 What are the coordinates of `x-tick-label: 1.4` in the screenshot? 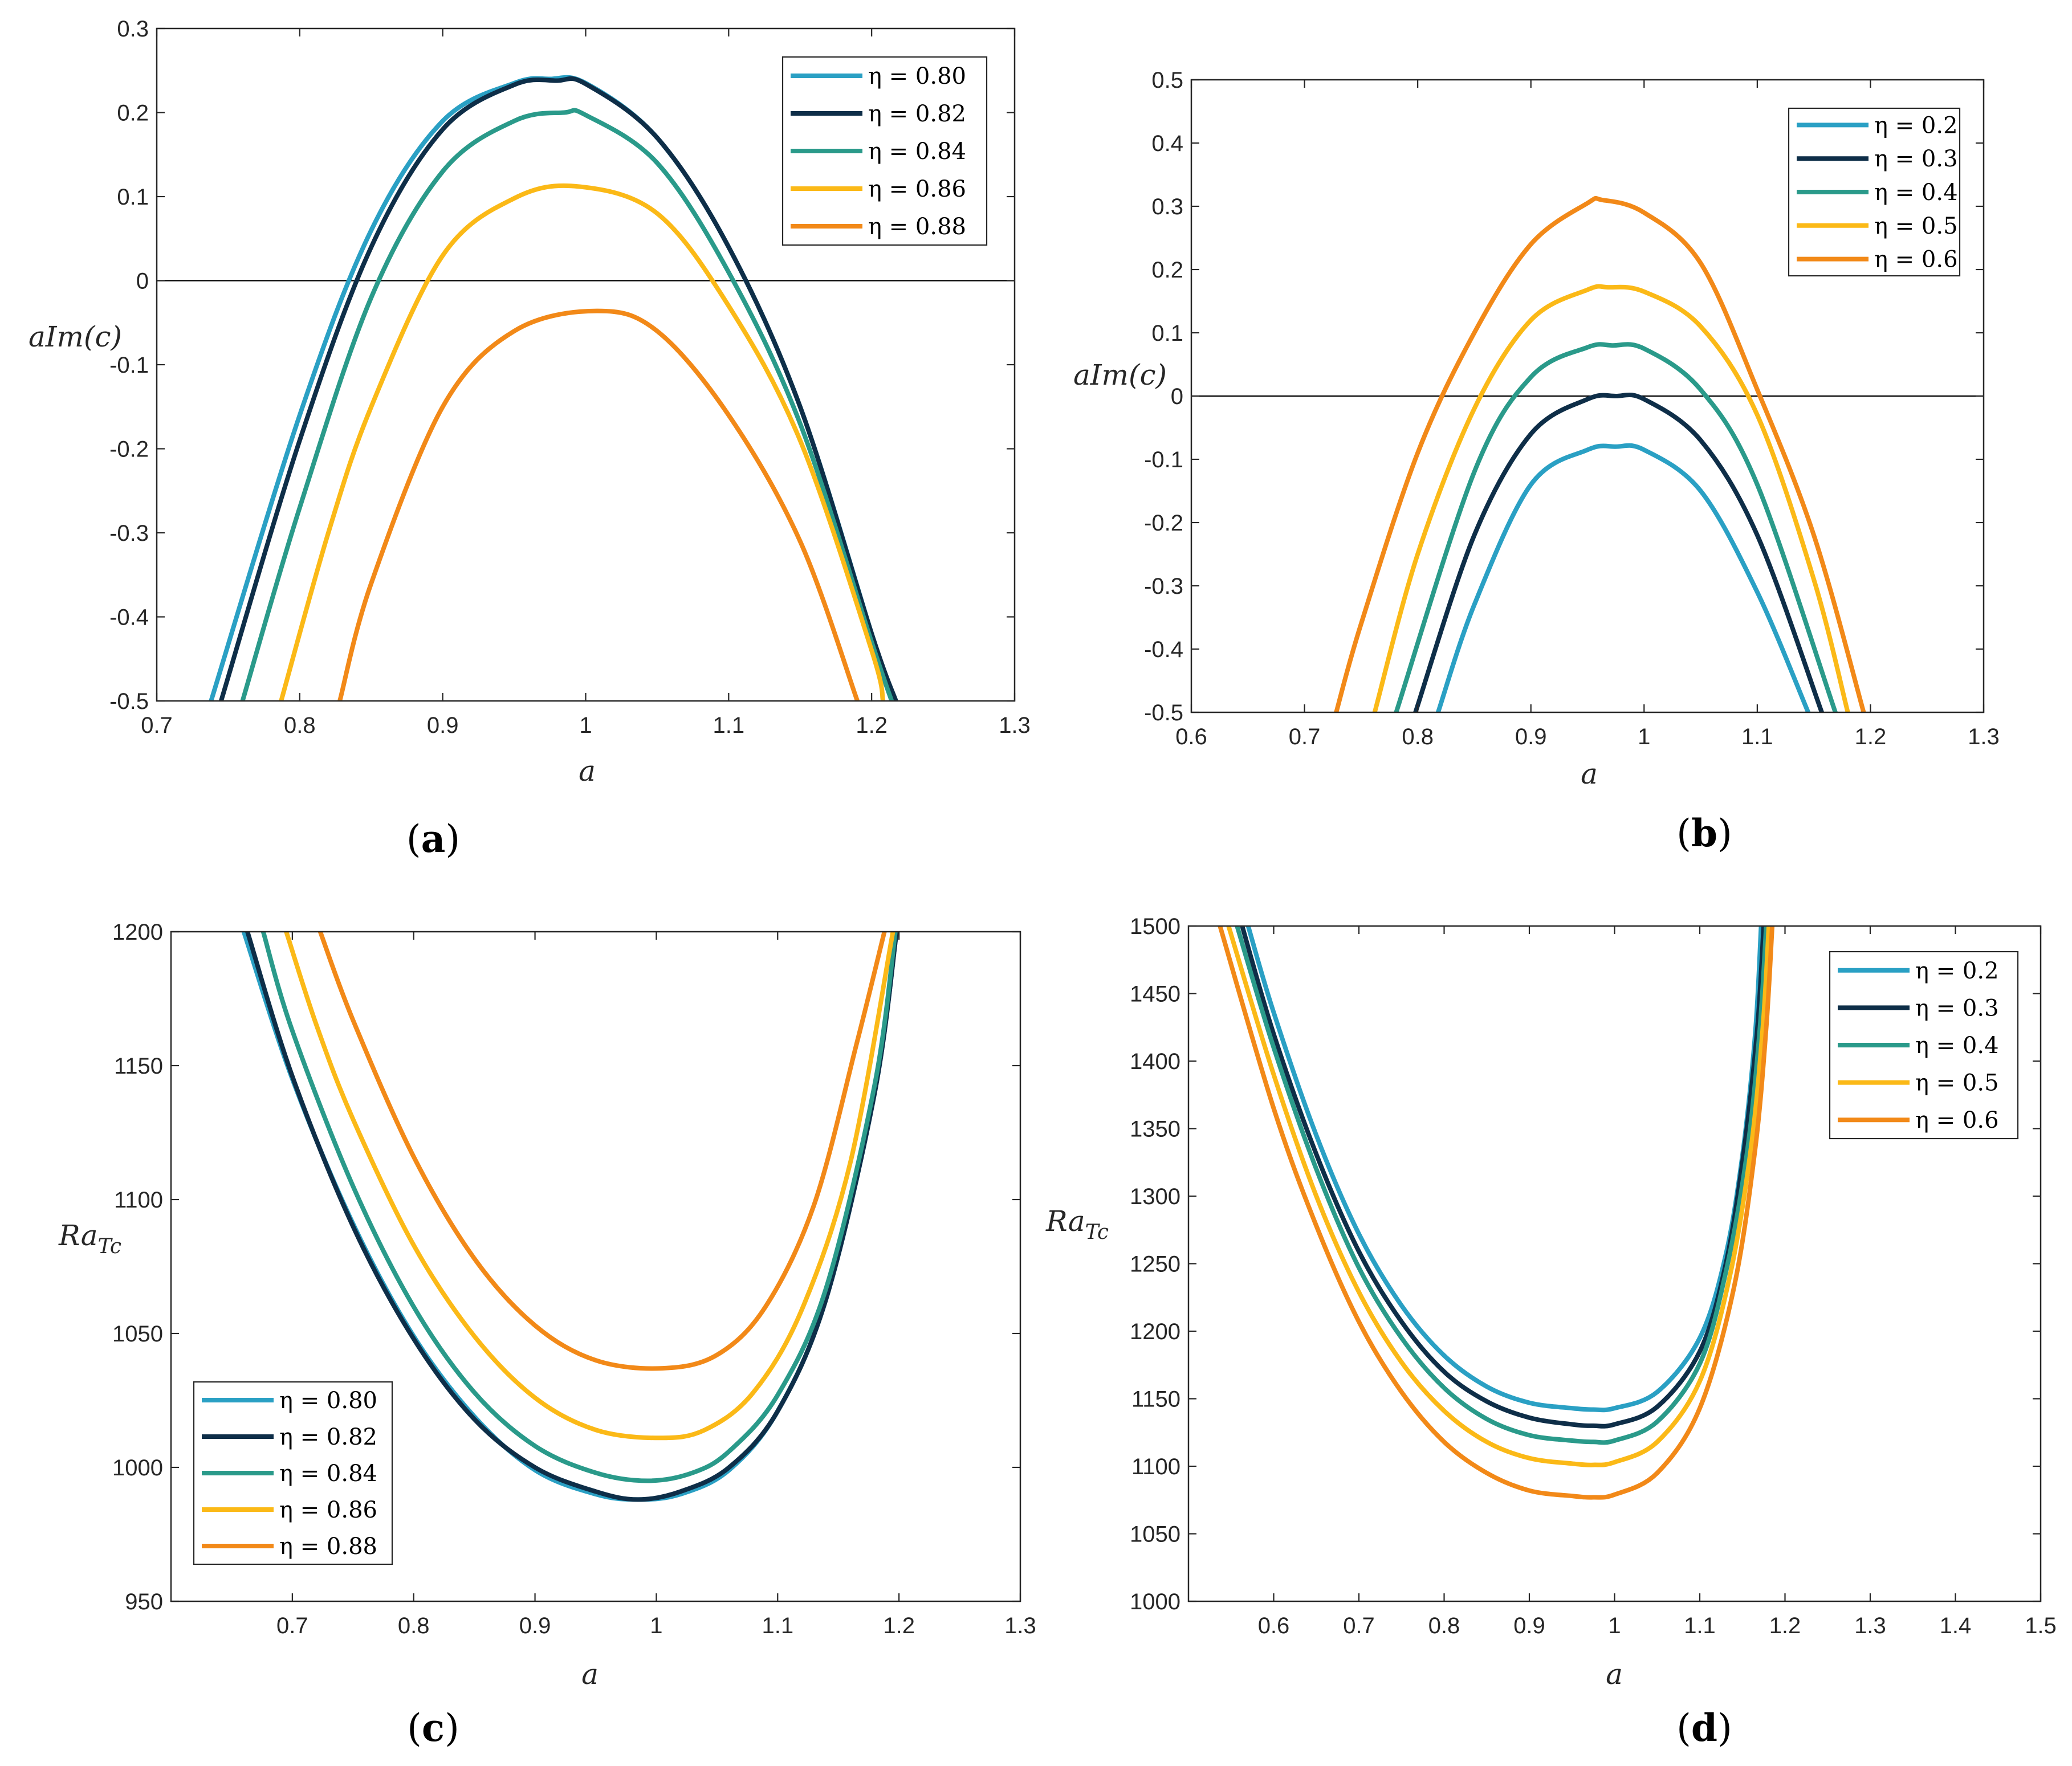 It's located at (1956, 1625).